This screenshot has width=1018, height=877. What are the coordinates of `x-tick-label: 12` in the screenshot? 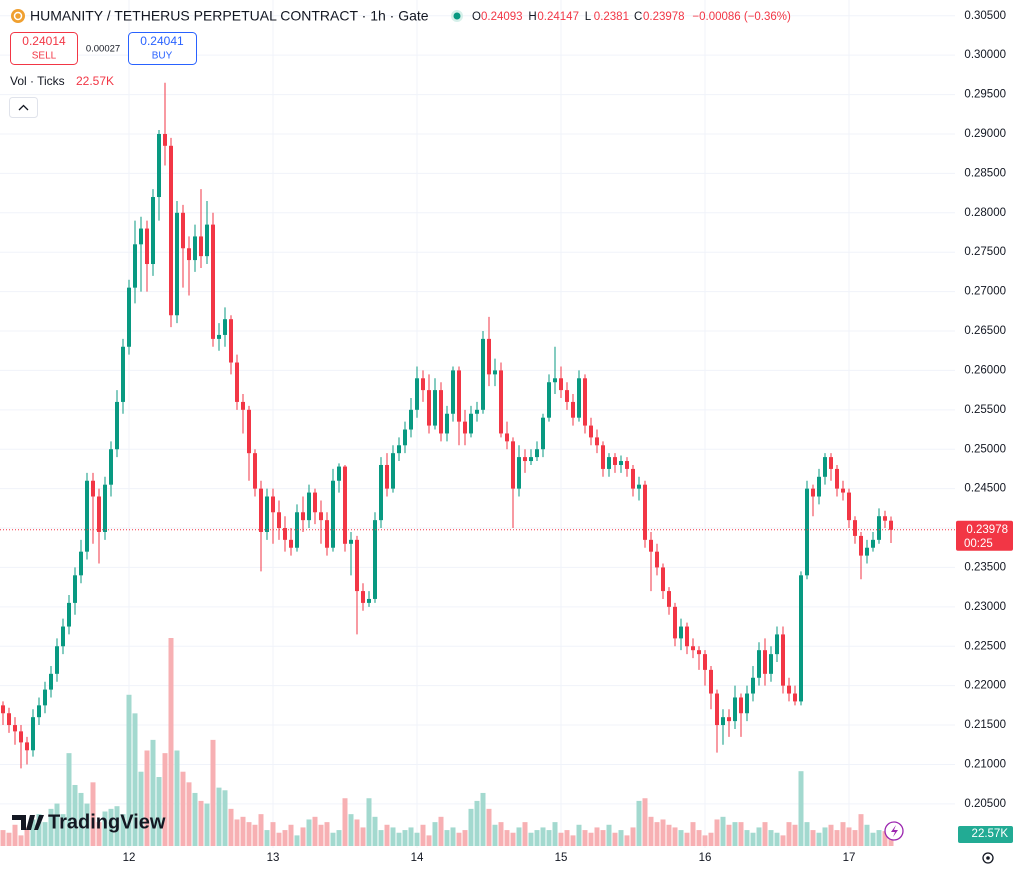 It's located at (129, 858).